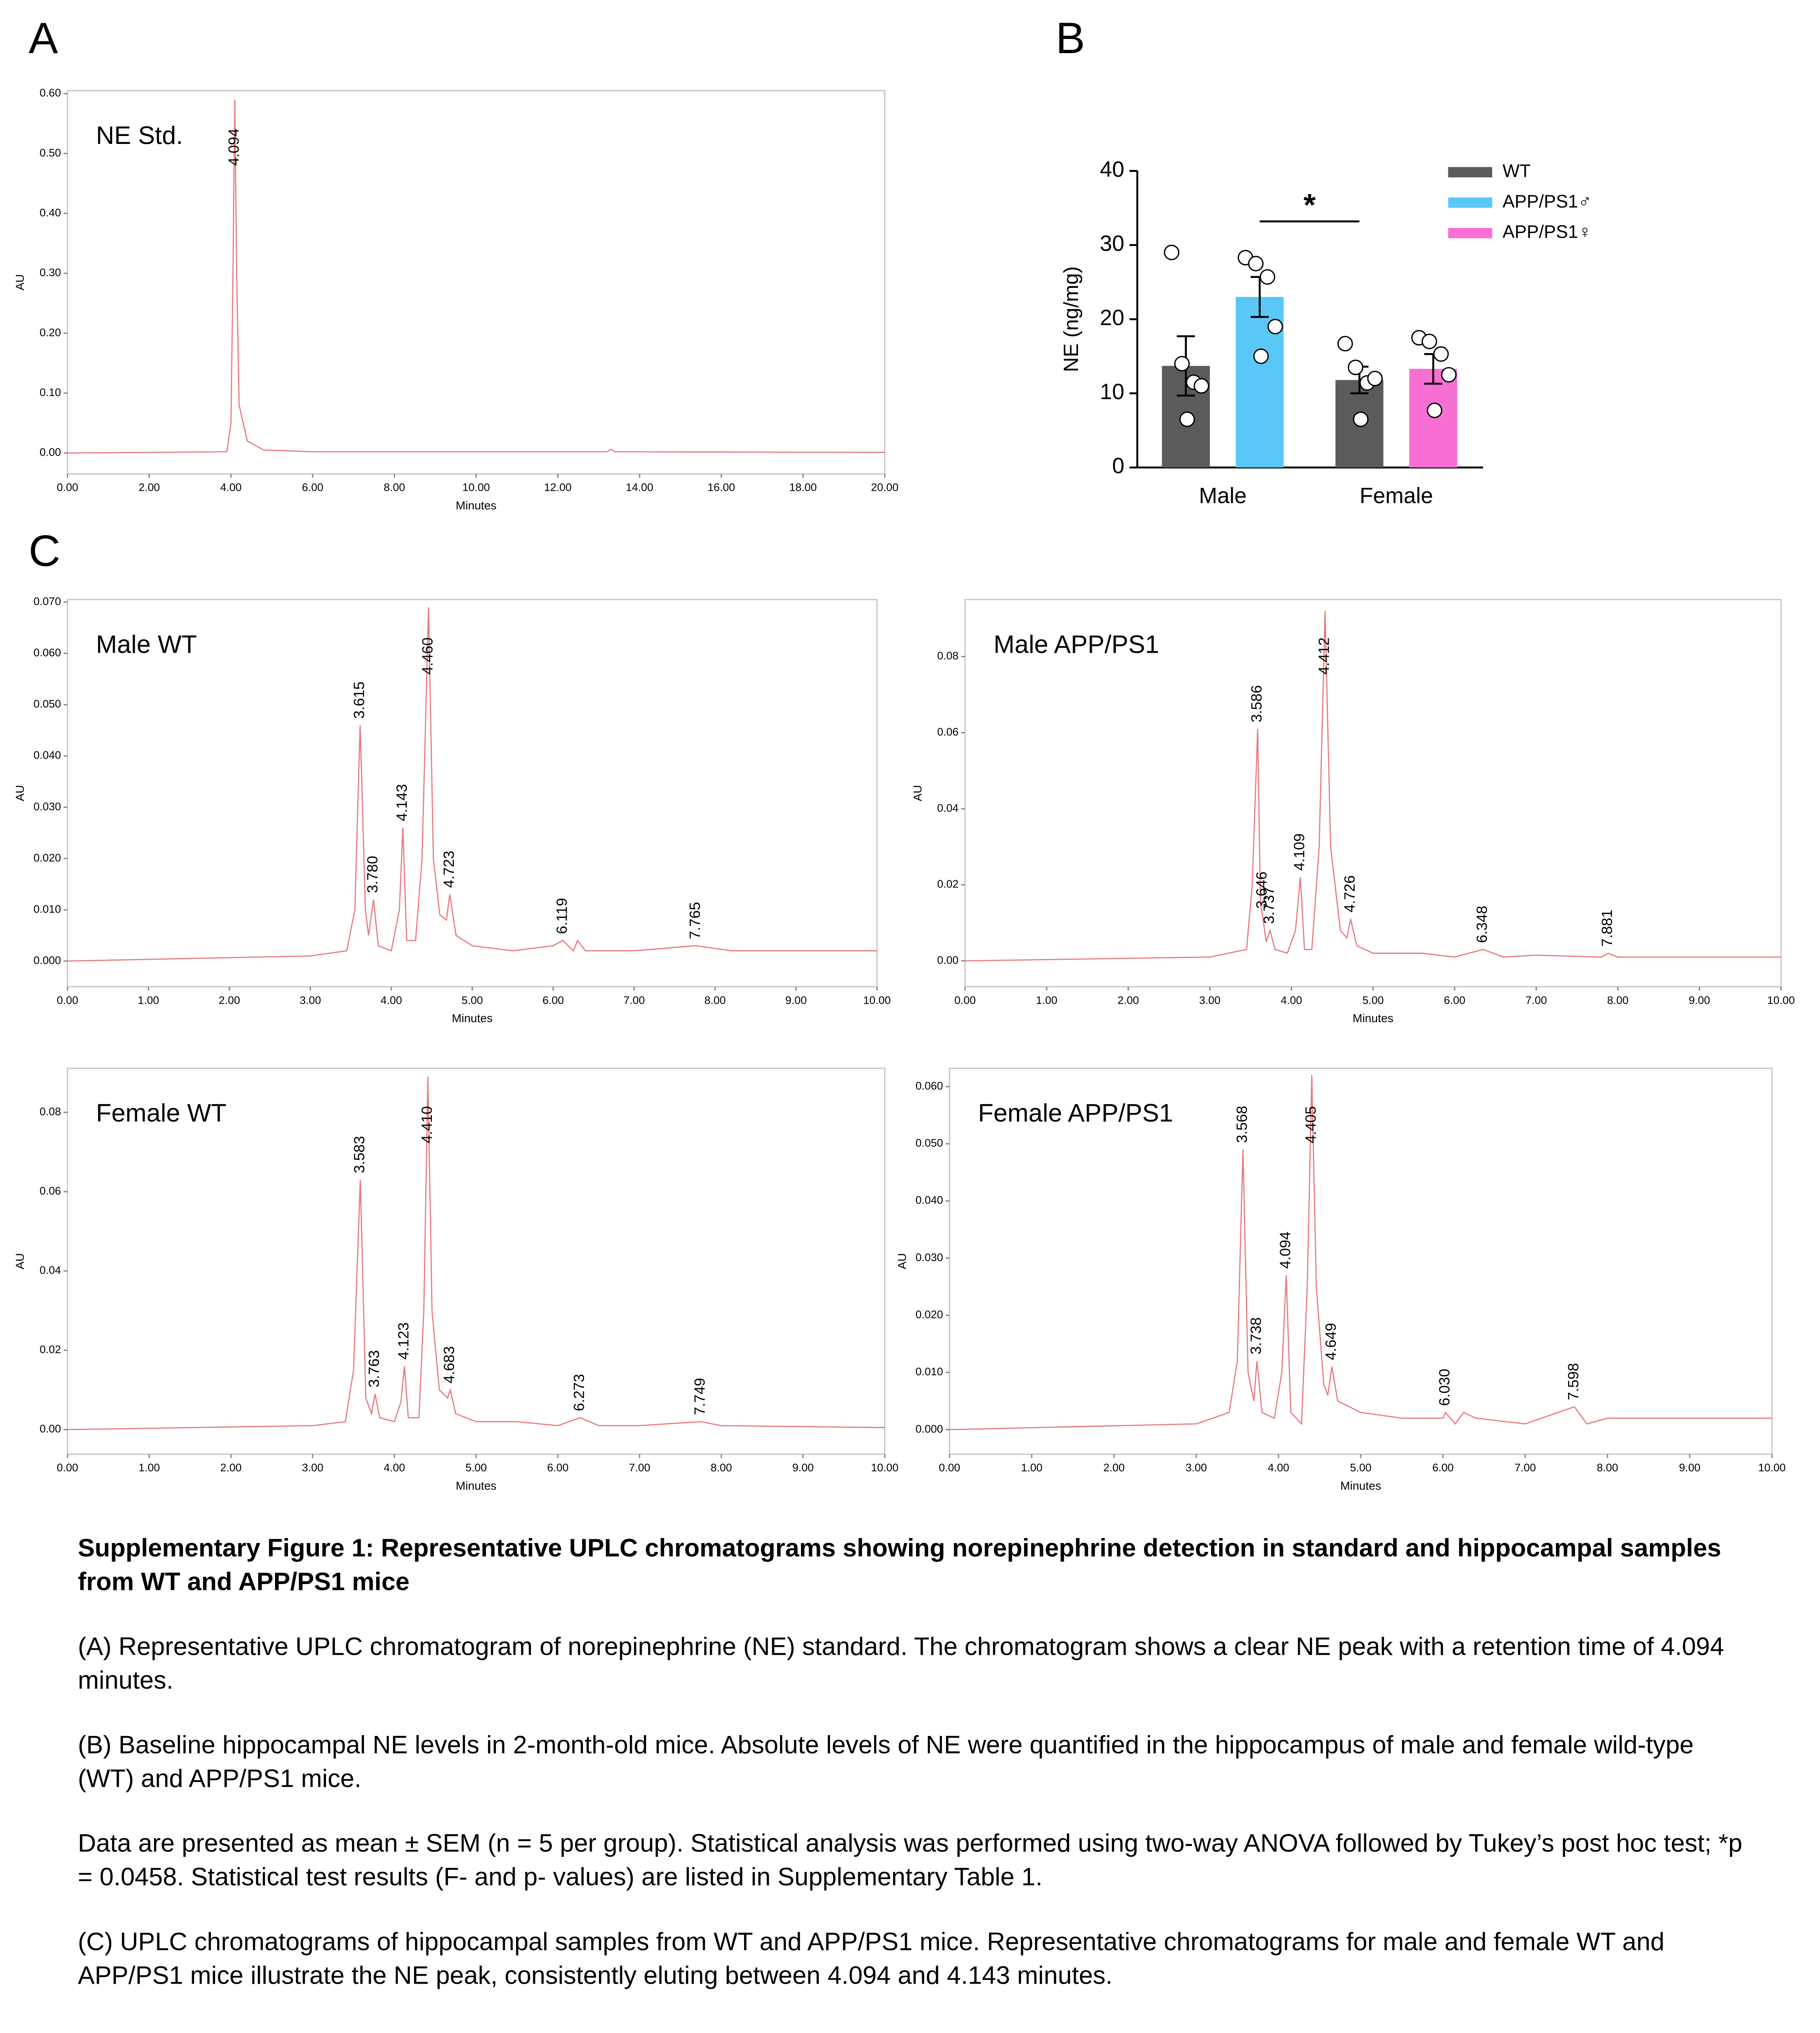  What do you see at coordinates (1547, 202) in the screenshot?
I see `legend-label: APP/PS1♂` at bounding box center [1547, 202].